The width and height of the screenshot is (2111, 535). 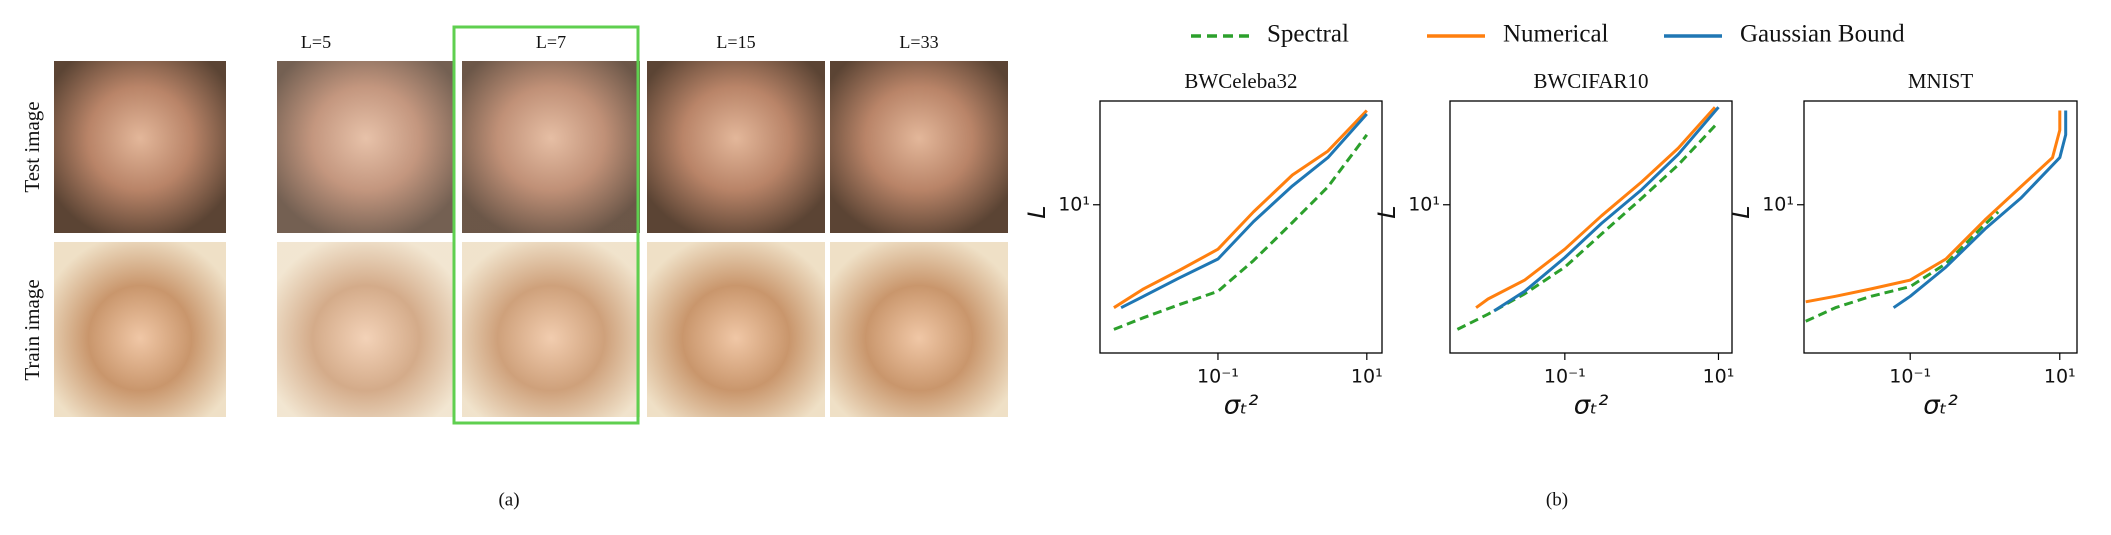 What do you see at coordinates (508, 499) in the screenshot?
I see `caption: (a)` at bounding box center [508, 499].